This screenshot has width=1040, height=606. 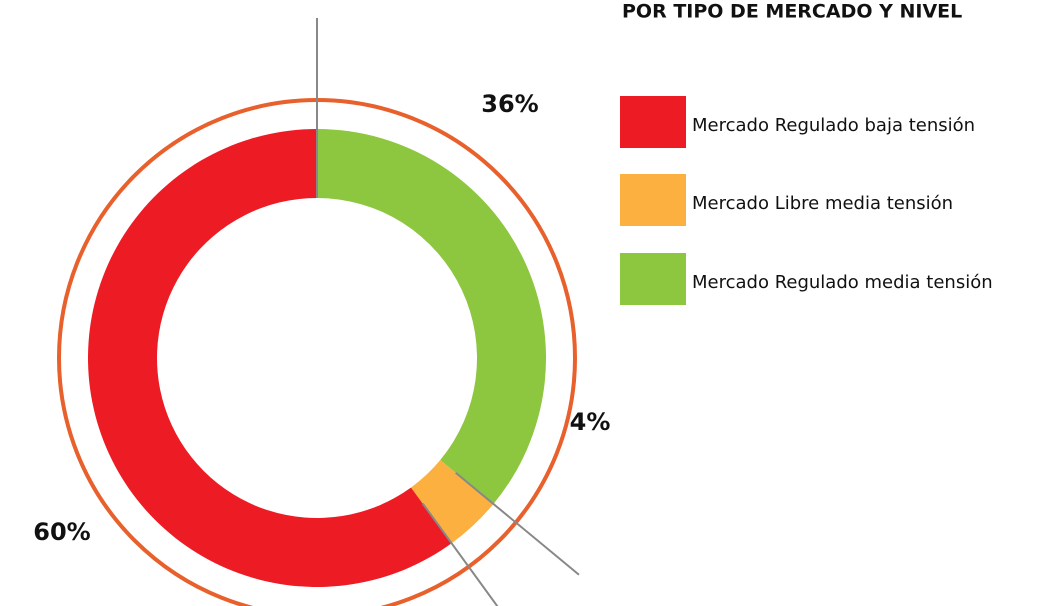 I want to click on value-label: 36%, so click(x=509, y=104).